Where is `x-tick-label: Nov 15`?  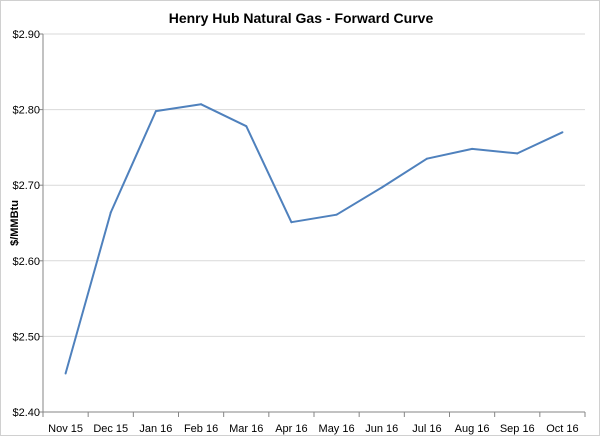
x-tick-label: Nov 15 is located at coordinates (65, 429).